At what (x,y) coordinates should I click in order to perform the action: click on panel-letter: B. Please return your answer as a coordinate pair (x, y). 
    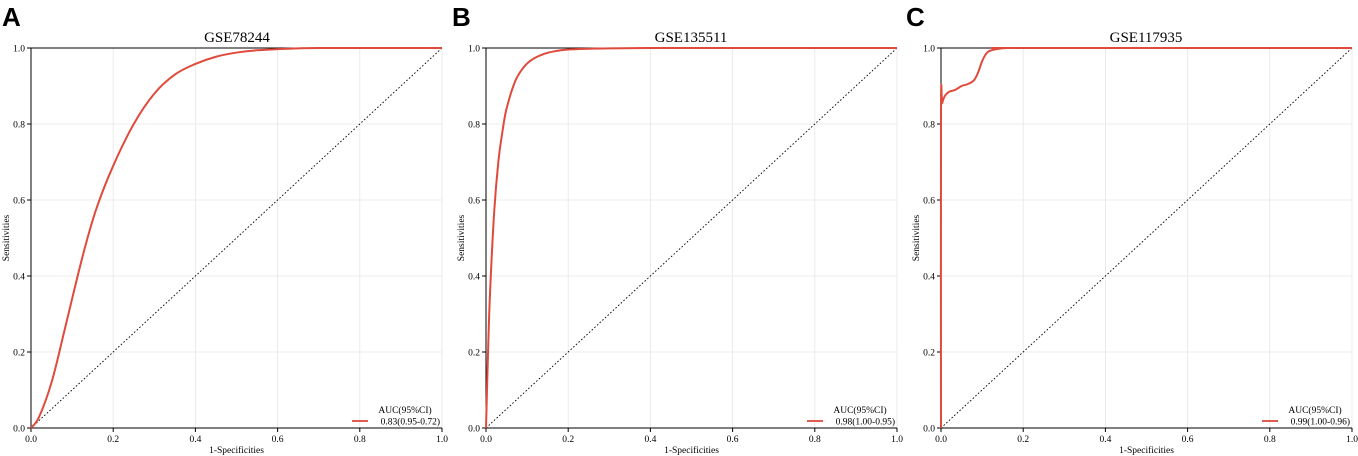
    Looking at the image, I should click on (461, 17).